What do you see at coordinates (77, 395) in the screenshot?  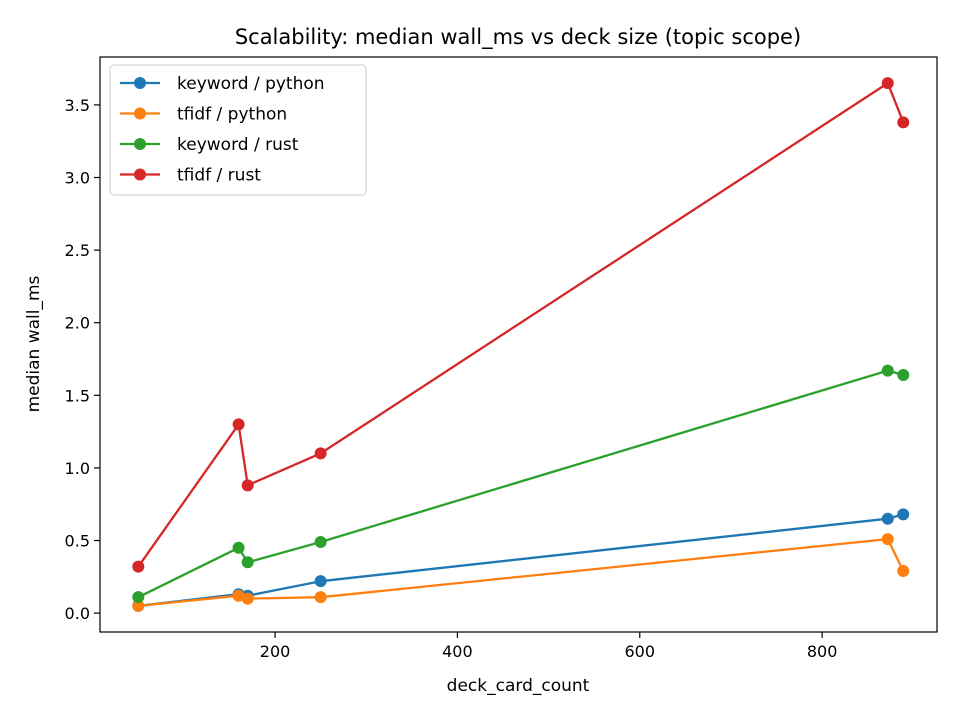 I see `y-tick-label: 1.5` at bounding box center [77, 395].